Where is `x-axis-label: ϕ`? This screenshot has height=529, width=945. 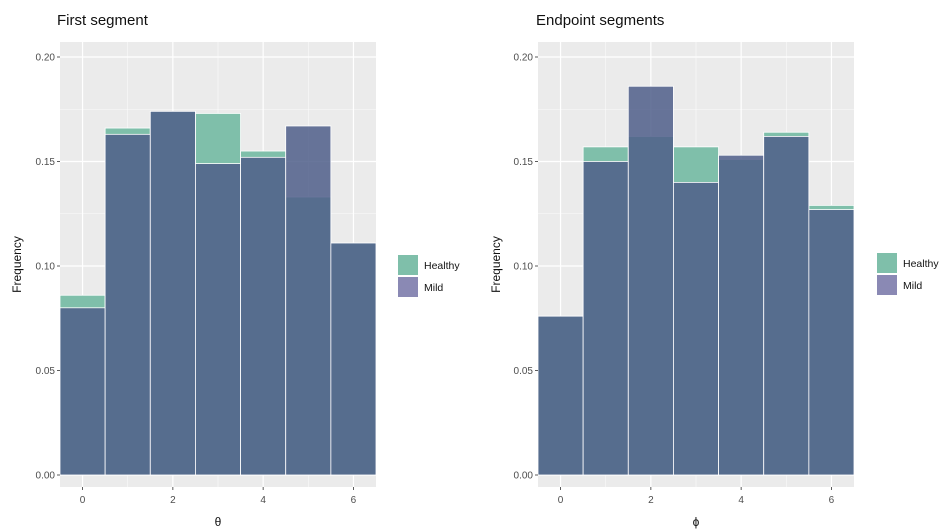
x-axis-label: ϕ is located at coordinates (696, 522).